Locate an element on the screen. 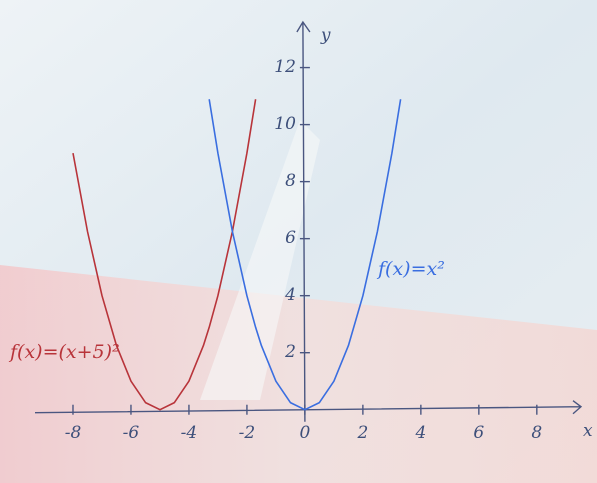 The width and height of the screenshot is (597, 483). x-axis-label: x is located at coordinates (588, 431).